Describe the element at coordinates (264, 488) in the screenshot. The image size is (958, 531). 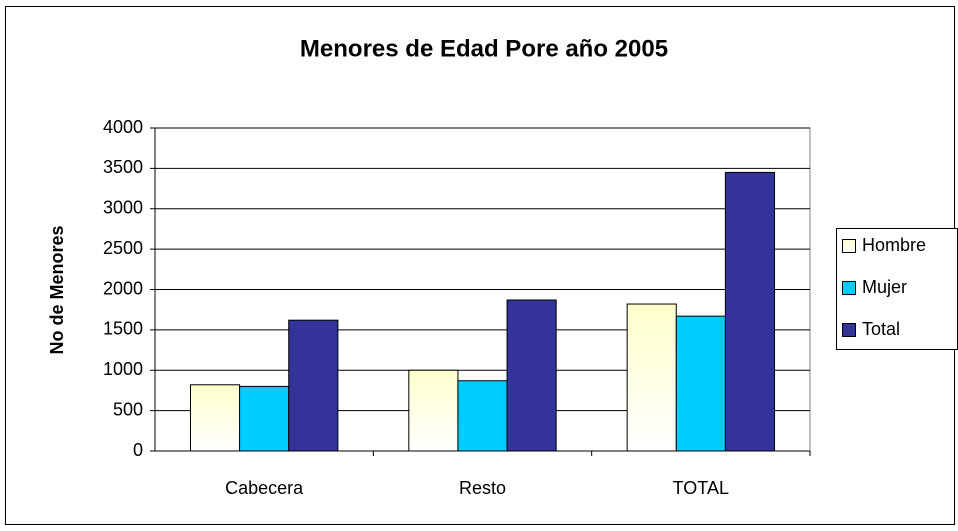
I see `x-tick-label: Cabecera` at that location.